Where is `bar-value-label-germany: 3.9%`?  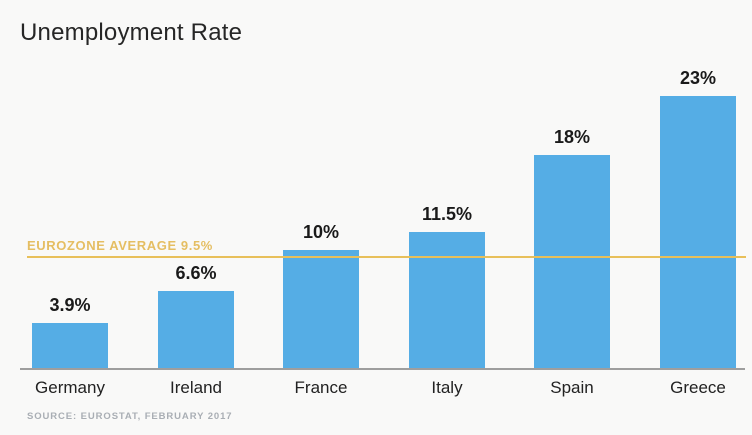
bar-value-label-germany: 3.9% is located at coordinates (70, 305).